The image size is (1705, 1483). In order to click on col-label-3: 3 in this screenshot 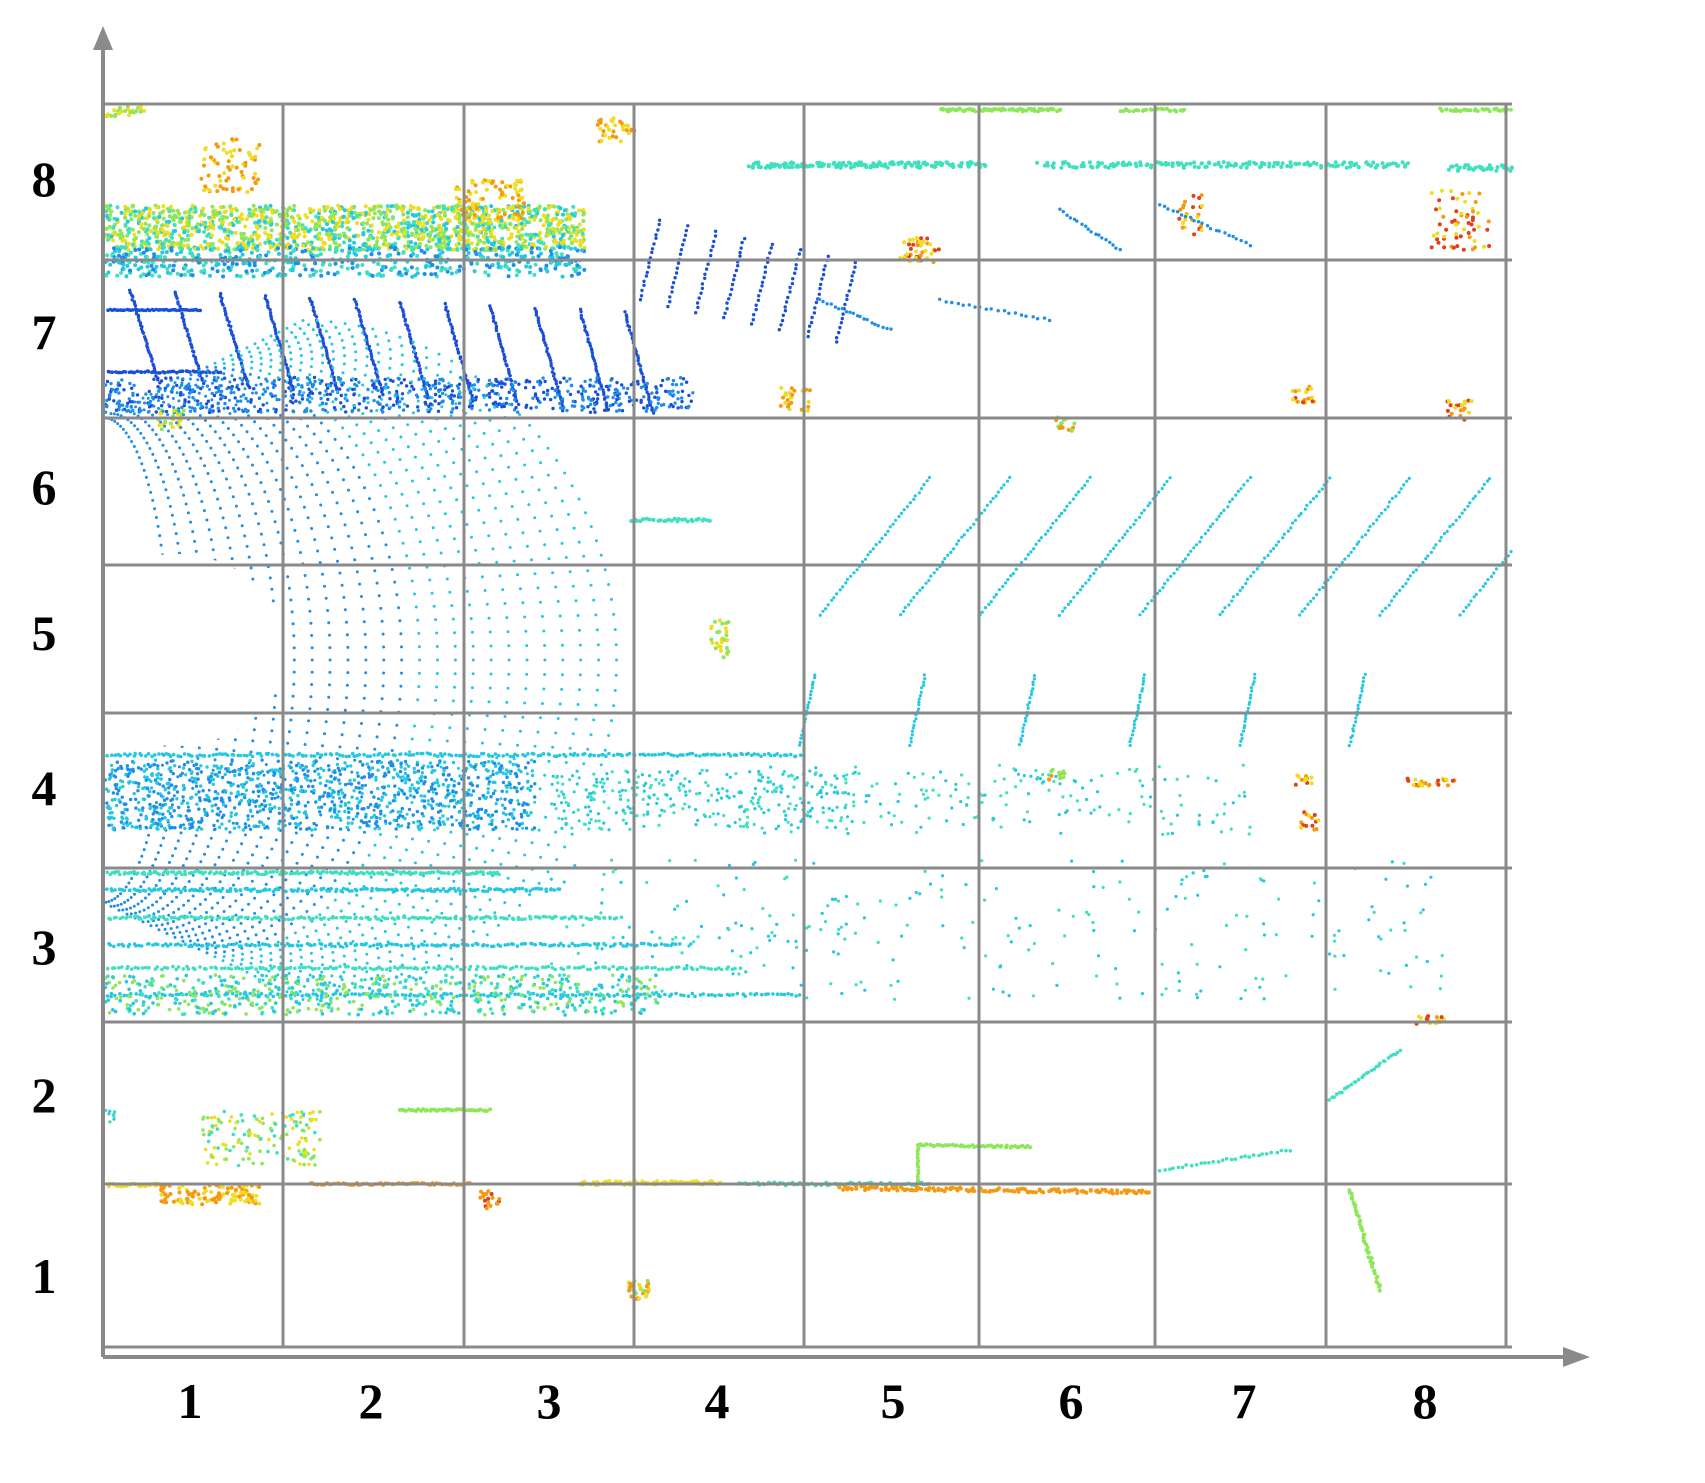, I will do `click(549, 1401)`.